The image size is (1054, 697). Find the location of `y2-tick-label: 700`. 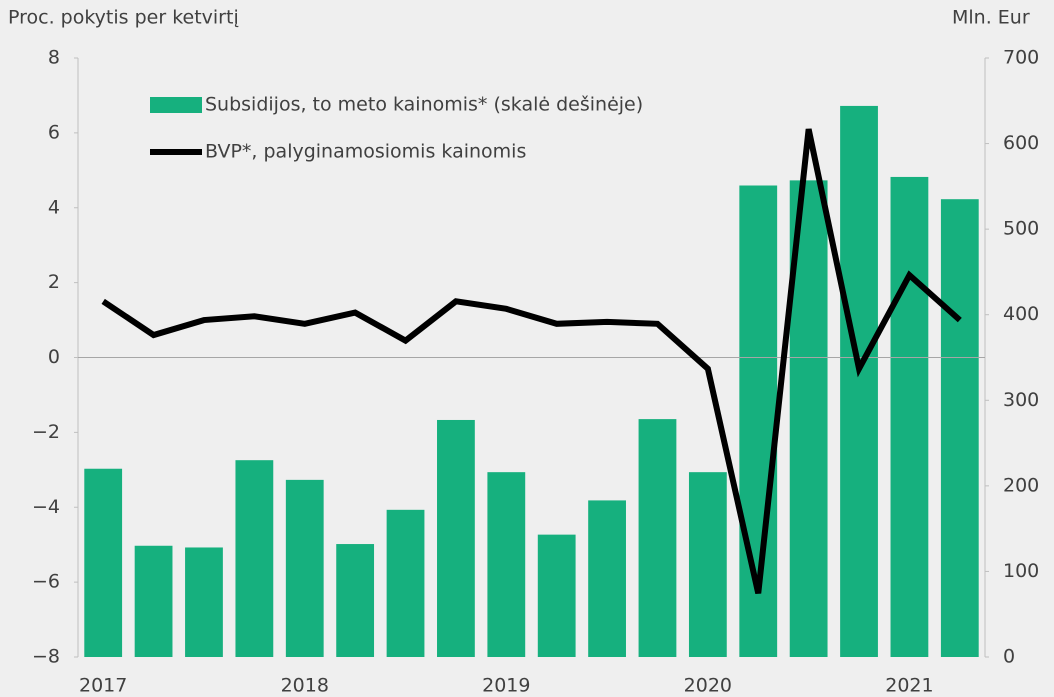

y2-tick-label: 700 is located at coordinates (1021, 58).